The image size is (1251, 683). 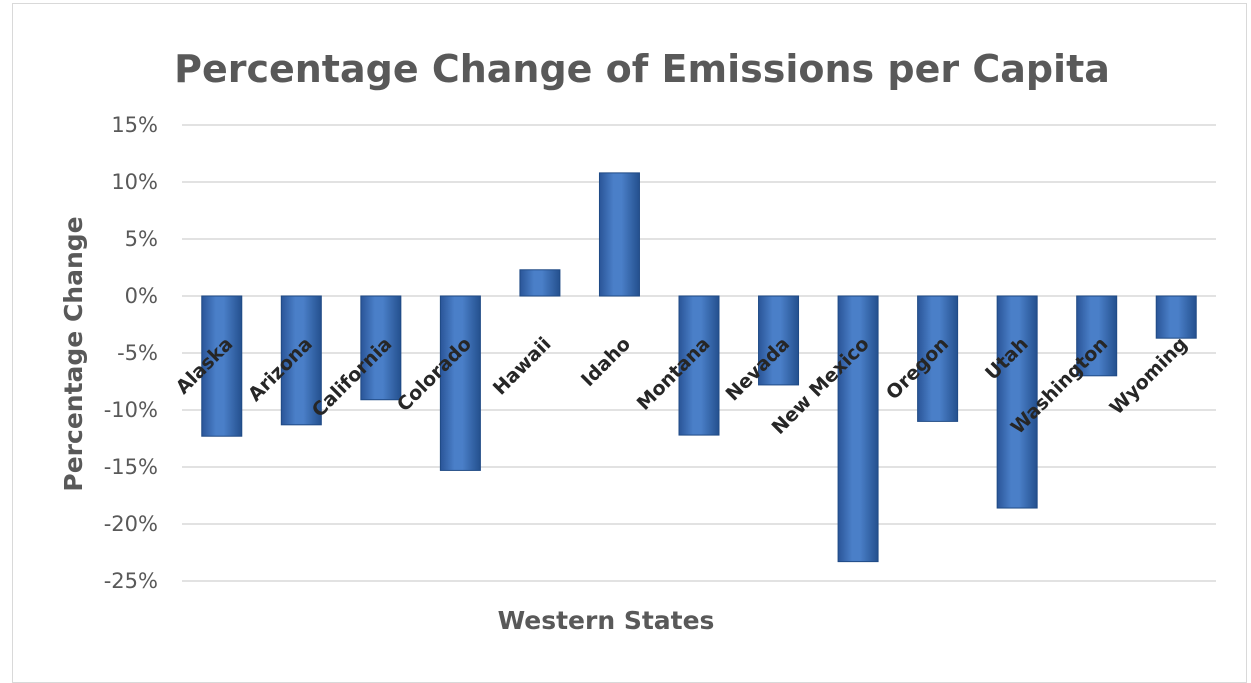 I want to click on bar-california, so click(x=381, y=348).